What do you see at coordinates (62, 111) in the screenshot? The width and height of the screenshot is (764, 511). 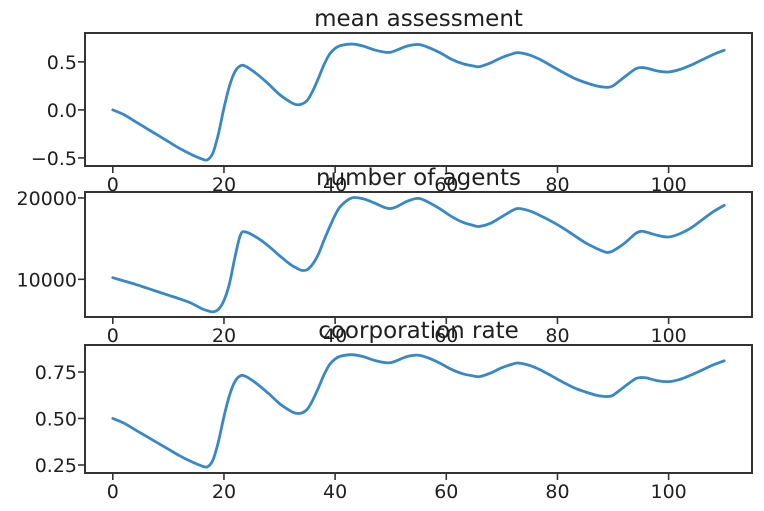 I see `y-tick-label: 0.0` at bounding box center [62, 111].